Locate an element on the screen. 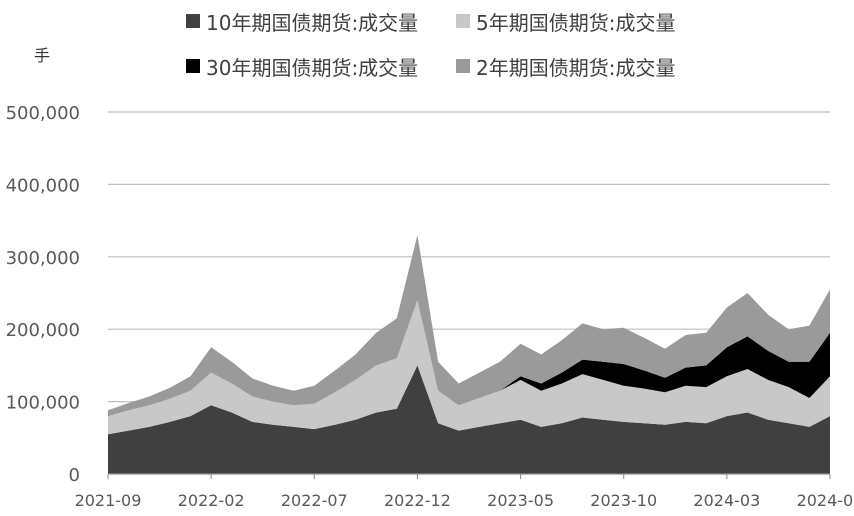 The image size is (854, 516). y-tick-label: 500,000 is located at coordinates (43, 113).